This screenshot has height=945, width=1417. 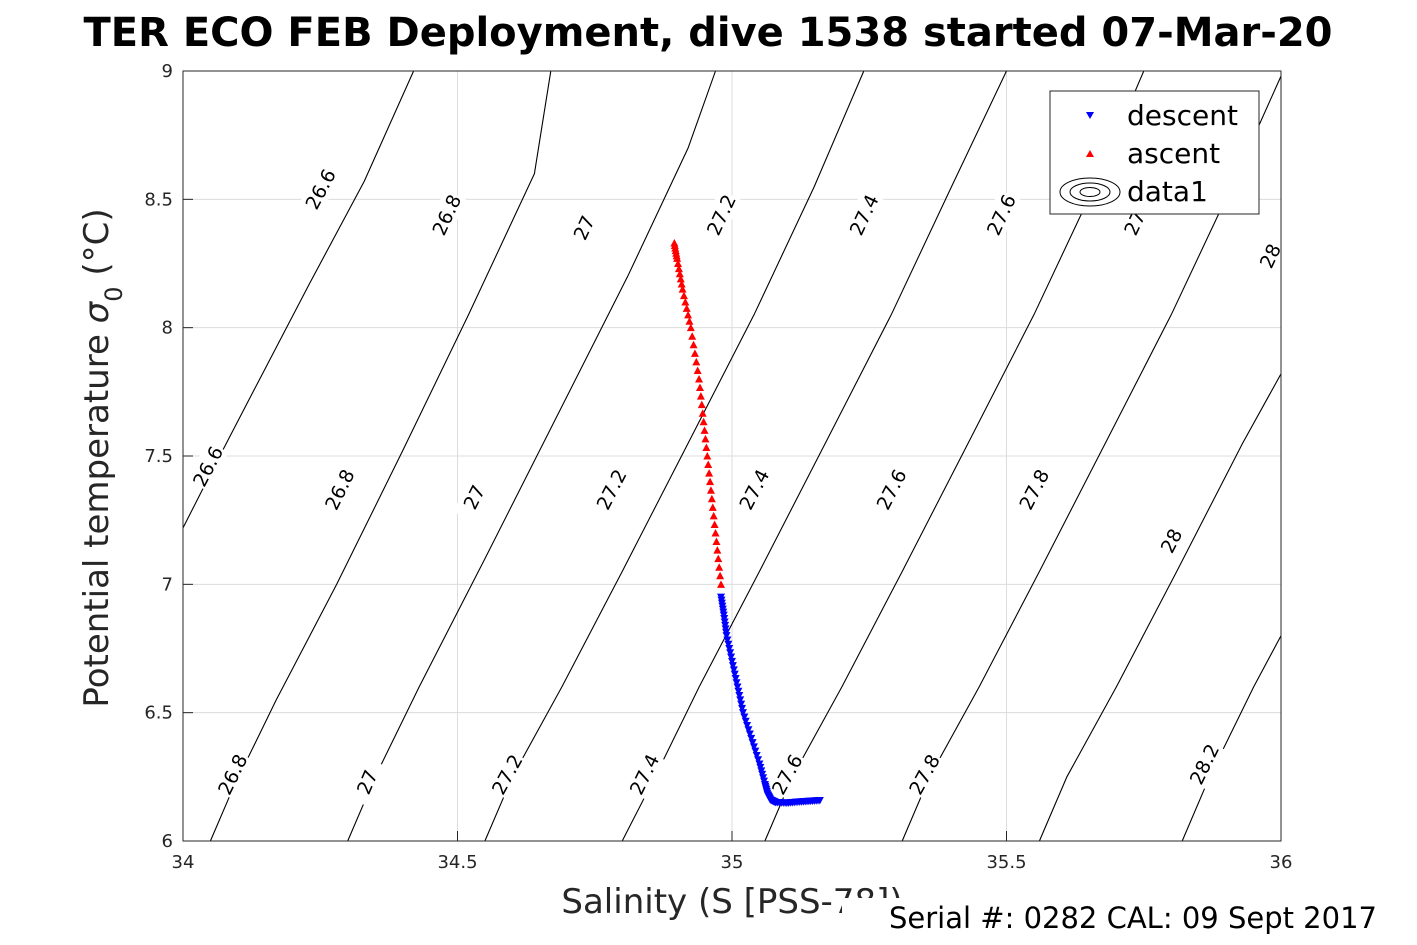 I want to click on footer-background, so click(x=1112, y=918).